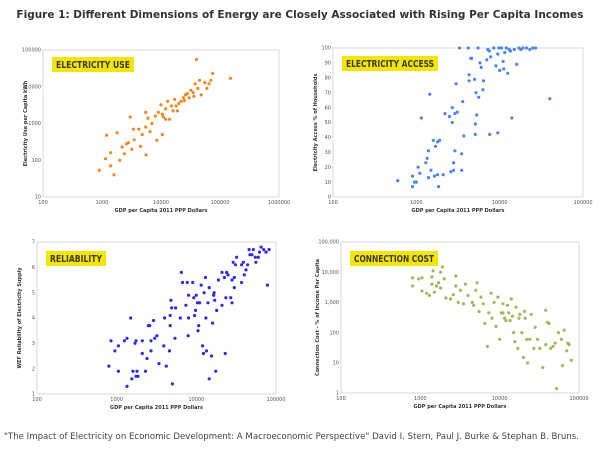  I want to click on y-tick-label: 1, so click(337, 394).